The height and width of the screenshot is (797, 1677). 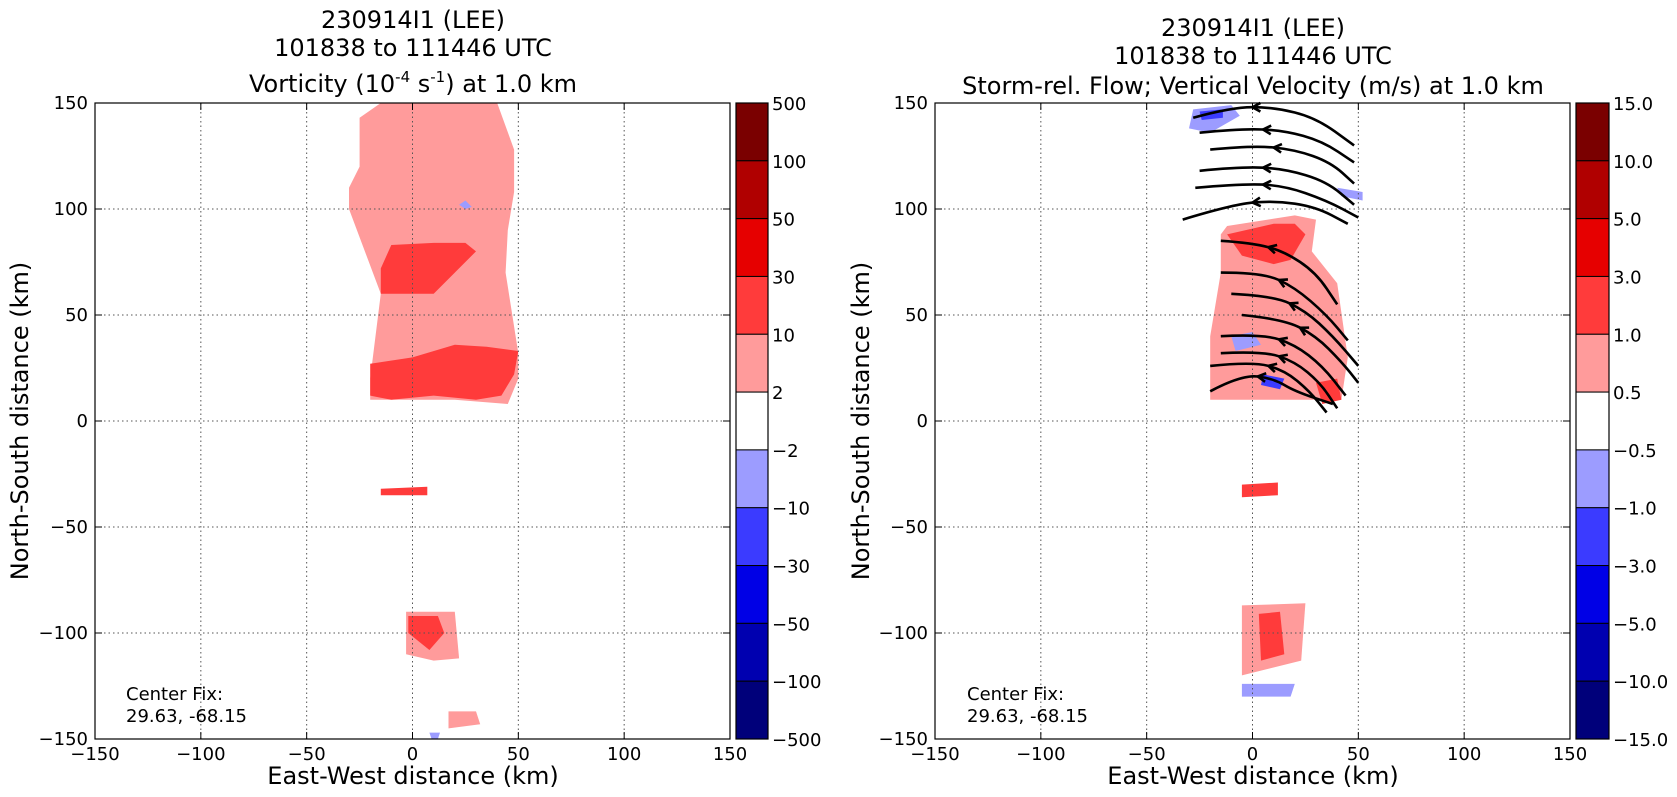 What do you see at coordinates (791, 624) in the screenshot?
I see `vorticity-colorbar-label: −50` at bounding box center [791, 624].